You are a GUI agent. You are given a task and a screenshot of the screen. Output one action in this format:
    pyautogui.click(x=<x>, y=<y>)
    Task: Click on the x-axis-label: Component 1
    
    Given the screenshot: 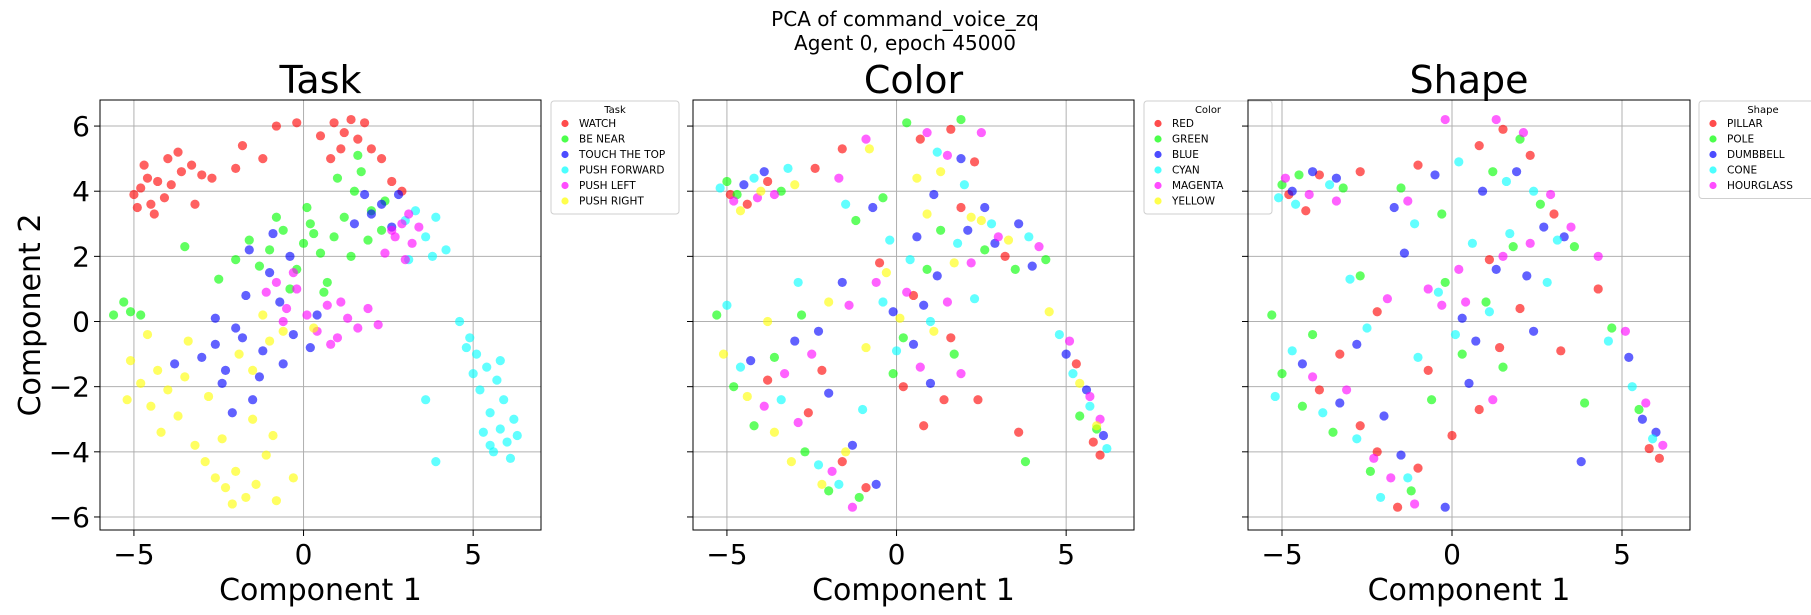 What is the action you would take?
    pyautogui.click(x=913, y=590)
    